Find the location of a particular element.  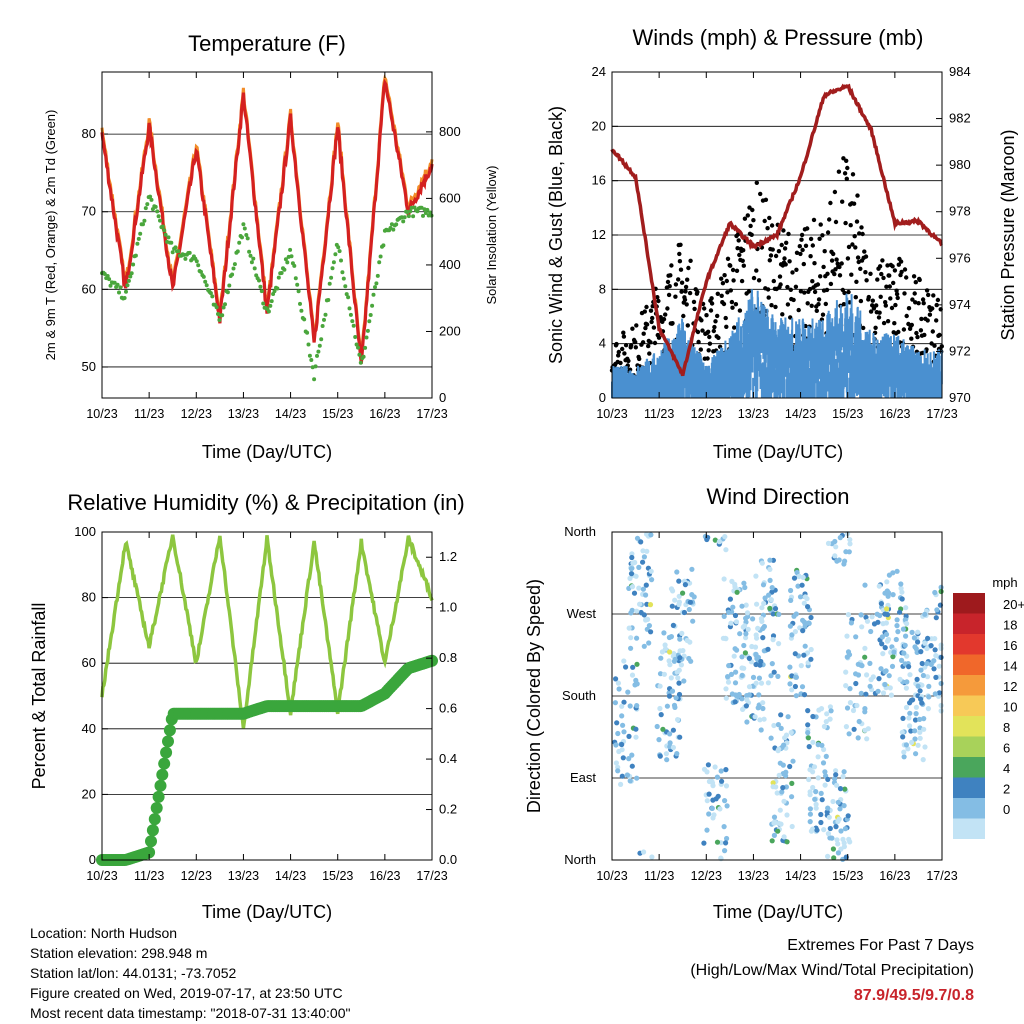

temp-plot-frame is located at coordinates (267, 235).